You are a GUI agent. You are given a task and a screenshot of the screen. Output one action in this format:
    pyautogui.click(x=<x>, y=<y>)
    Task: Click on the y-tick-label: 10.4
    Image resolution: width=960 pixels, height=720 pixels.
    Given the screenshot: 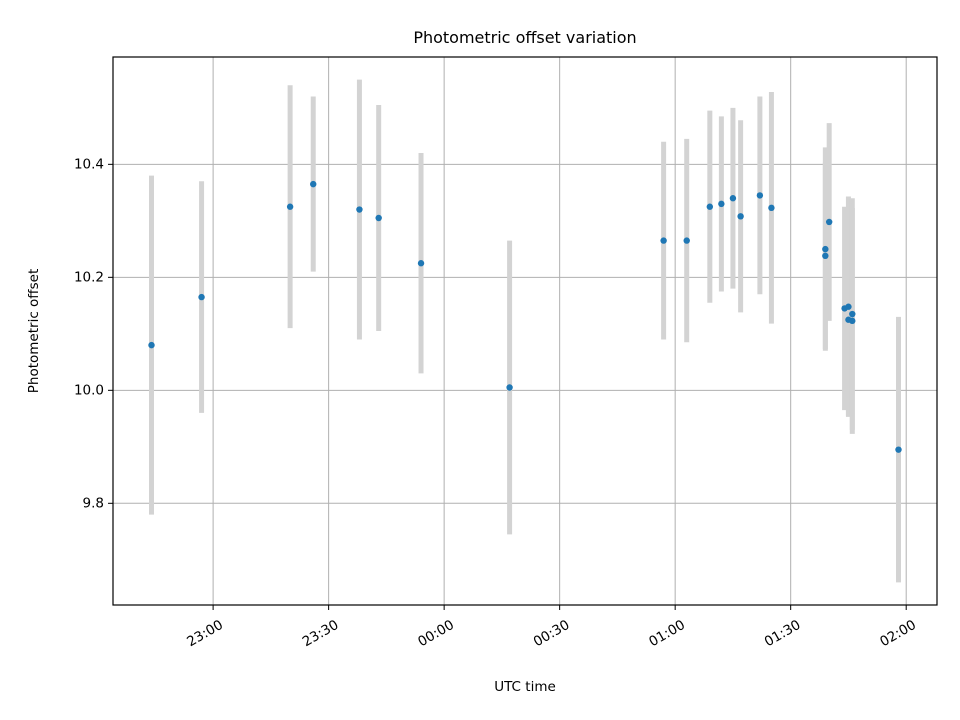 What is the action you would take?
    pyautogui.click(x=89, y=164)
    